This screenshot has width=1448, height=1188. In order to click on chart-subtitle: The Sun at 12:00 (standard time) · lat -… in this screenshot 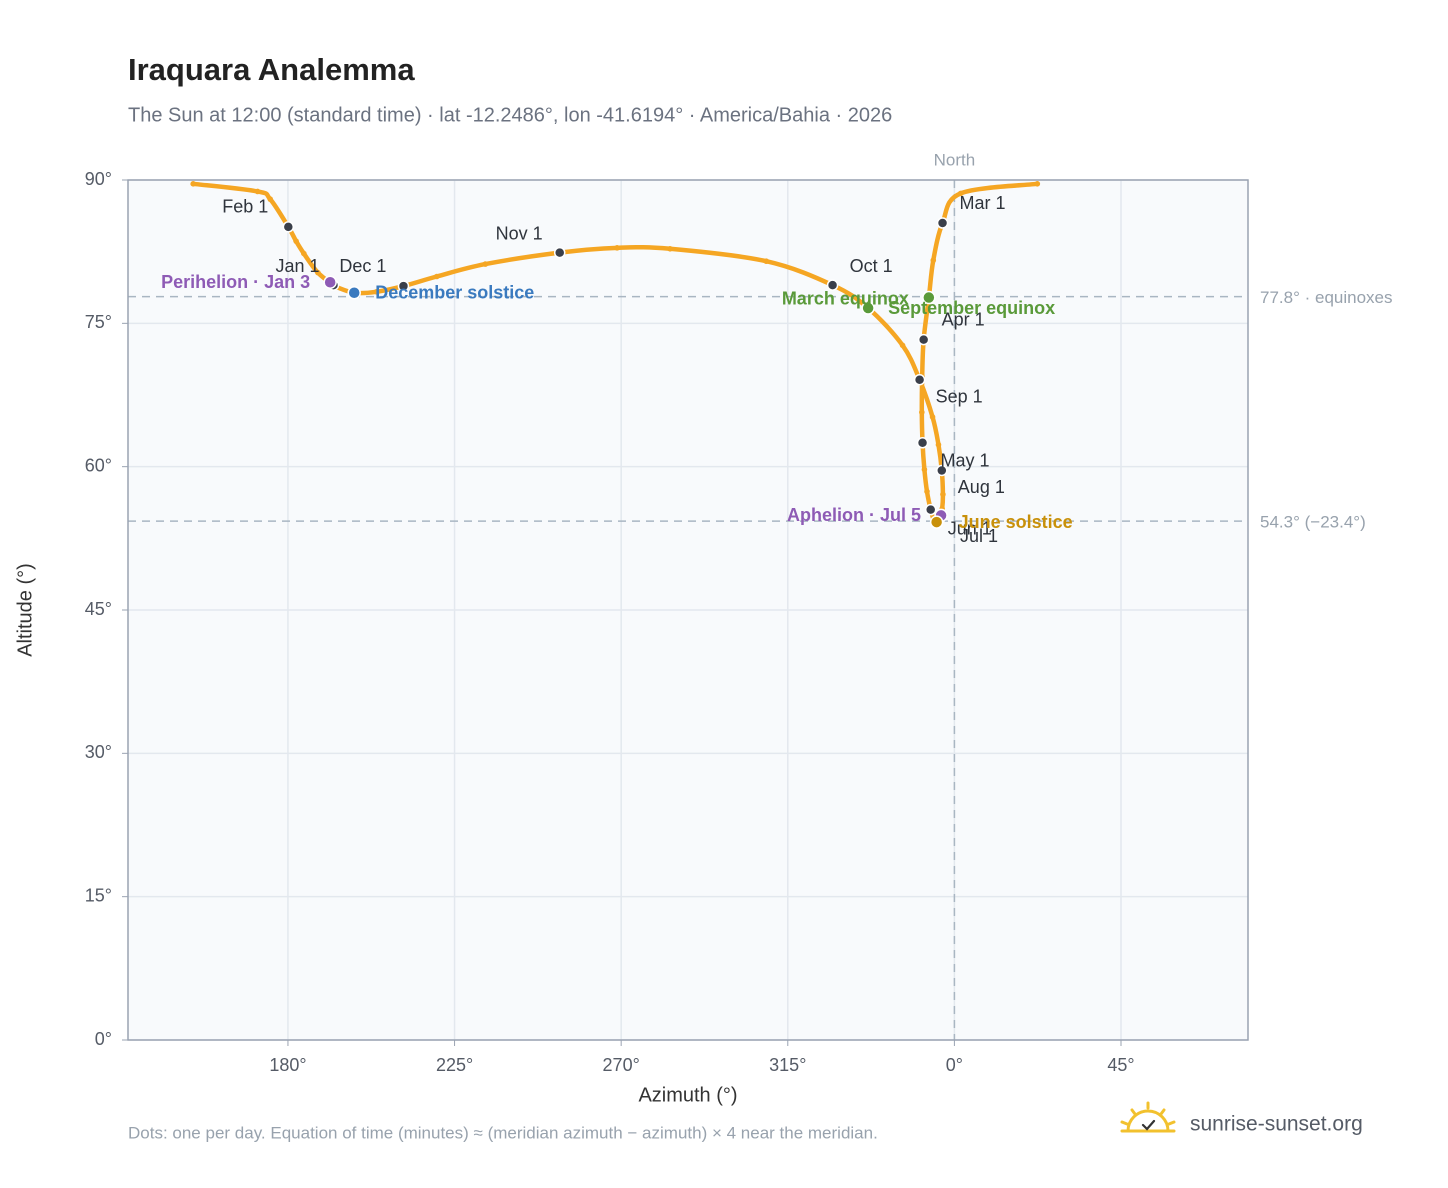, I will do `click(510, 115)`.